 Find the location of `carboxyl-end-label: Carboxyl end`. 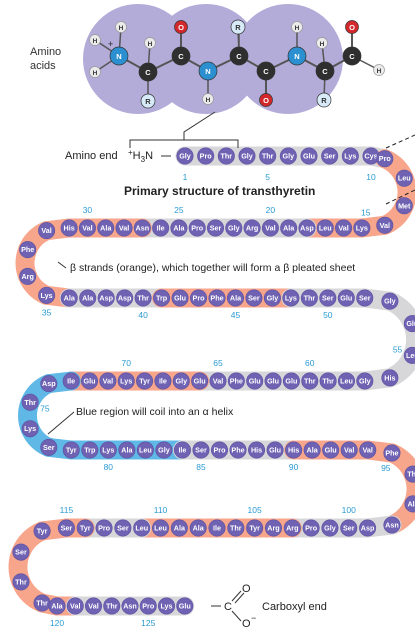

carboxyl-end-label: Carboxyl end is located at coordinates (294, 607).